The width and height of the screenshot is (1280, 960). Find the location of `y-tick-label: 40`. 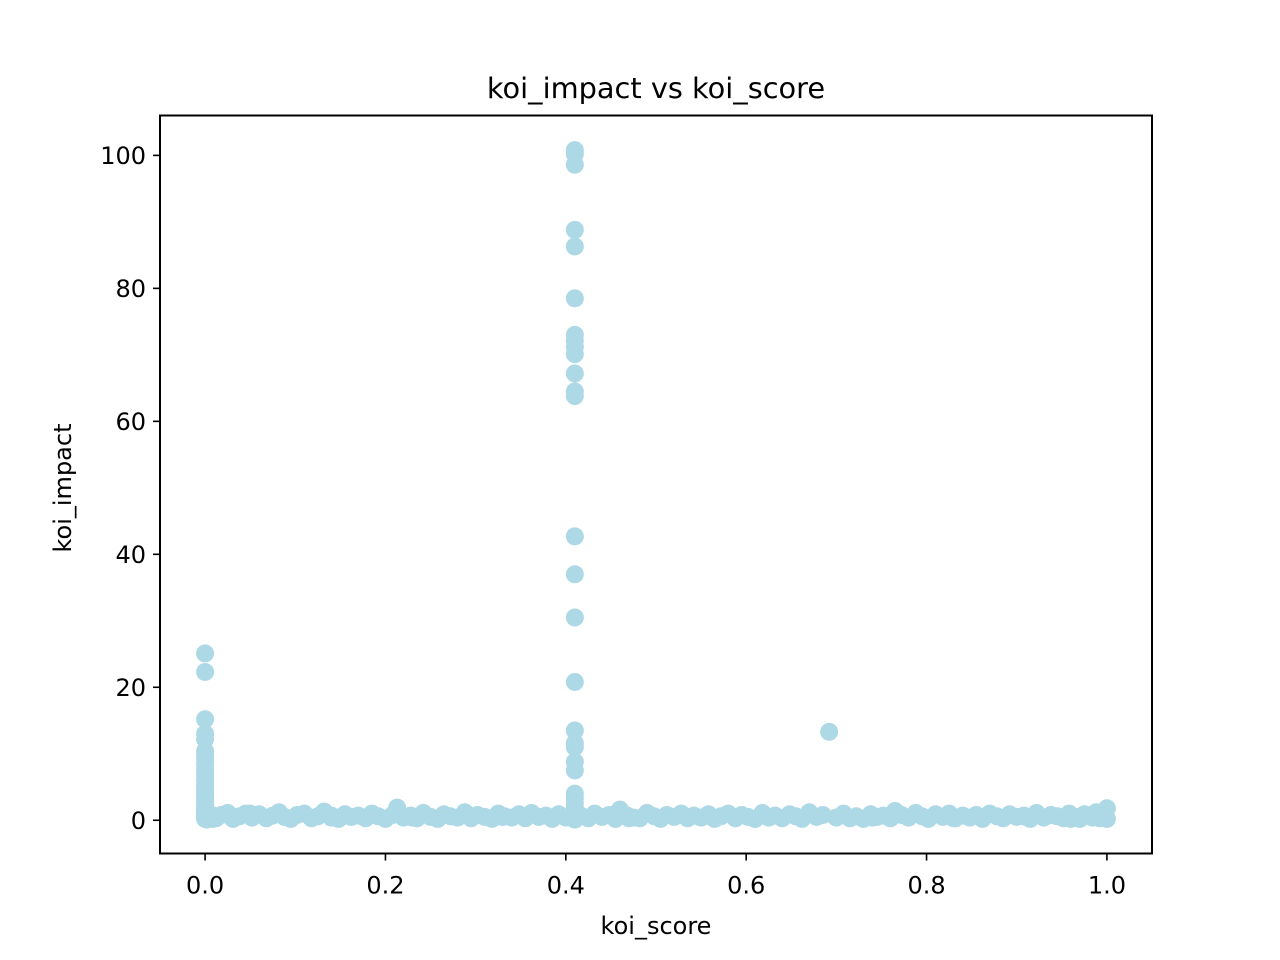

y-tick-label: 40 is located at coordinates (130, 555).